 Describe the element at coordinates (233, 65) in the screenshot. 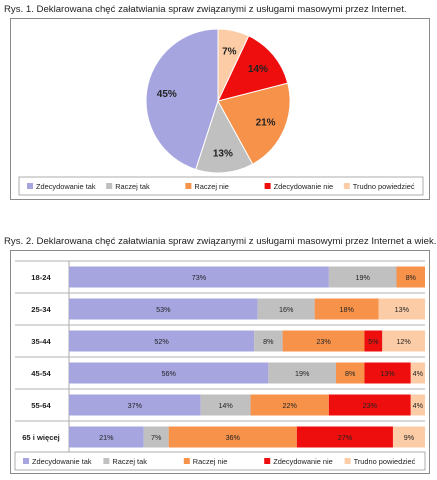

I see `pie-slice-trudno-powiedziec` at that location.